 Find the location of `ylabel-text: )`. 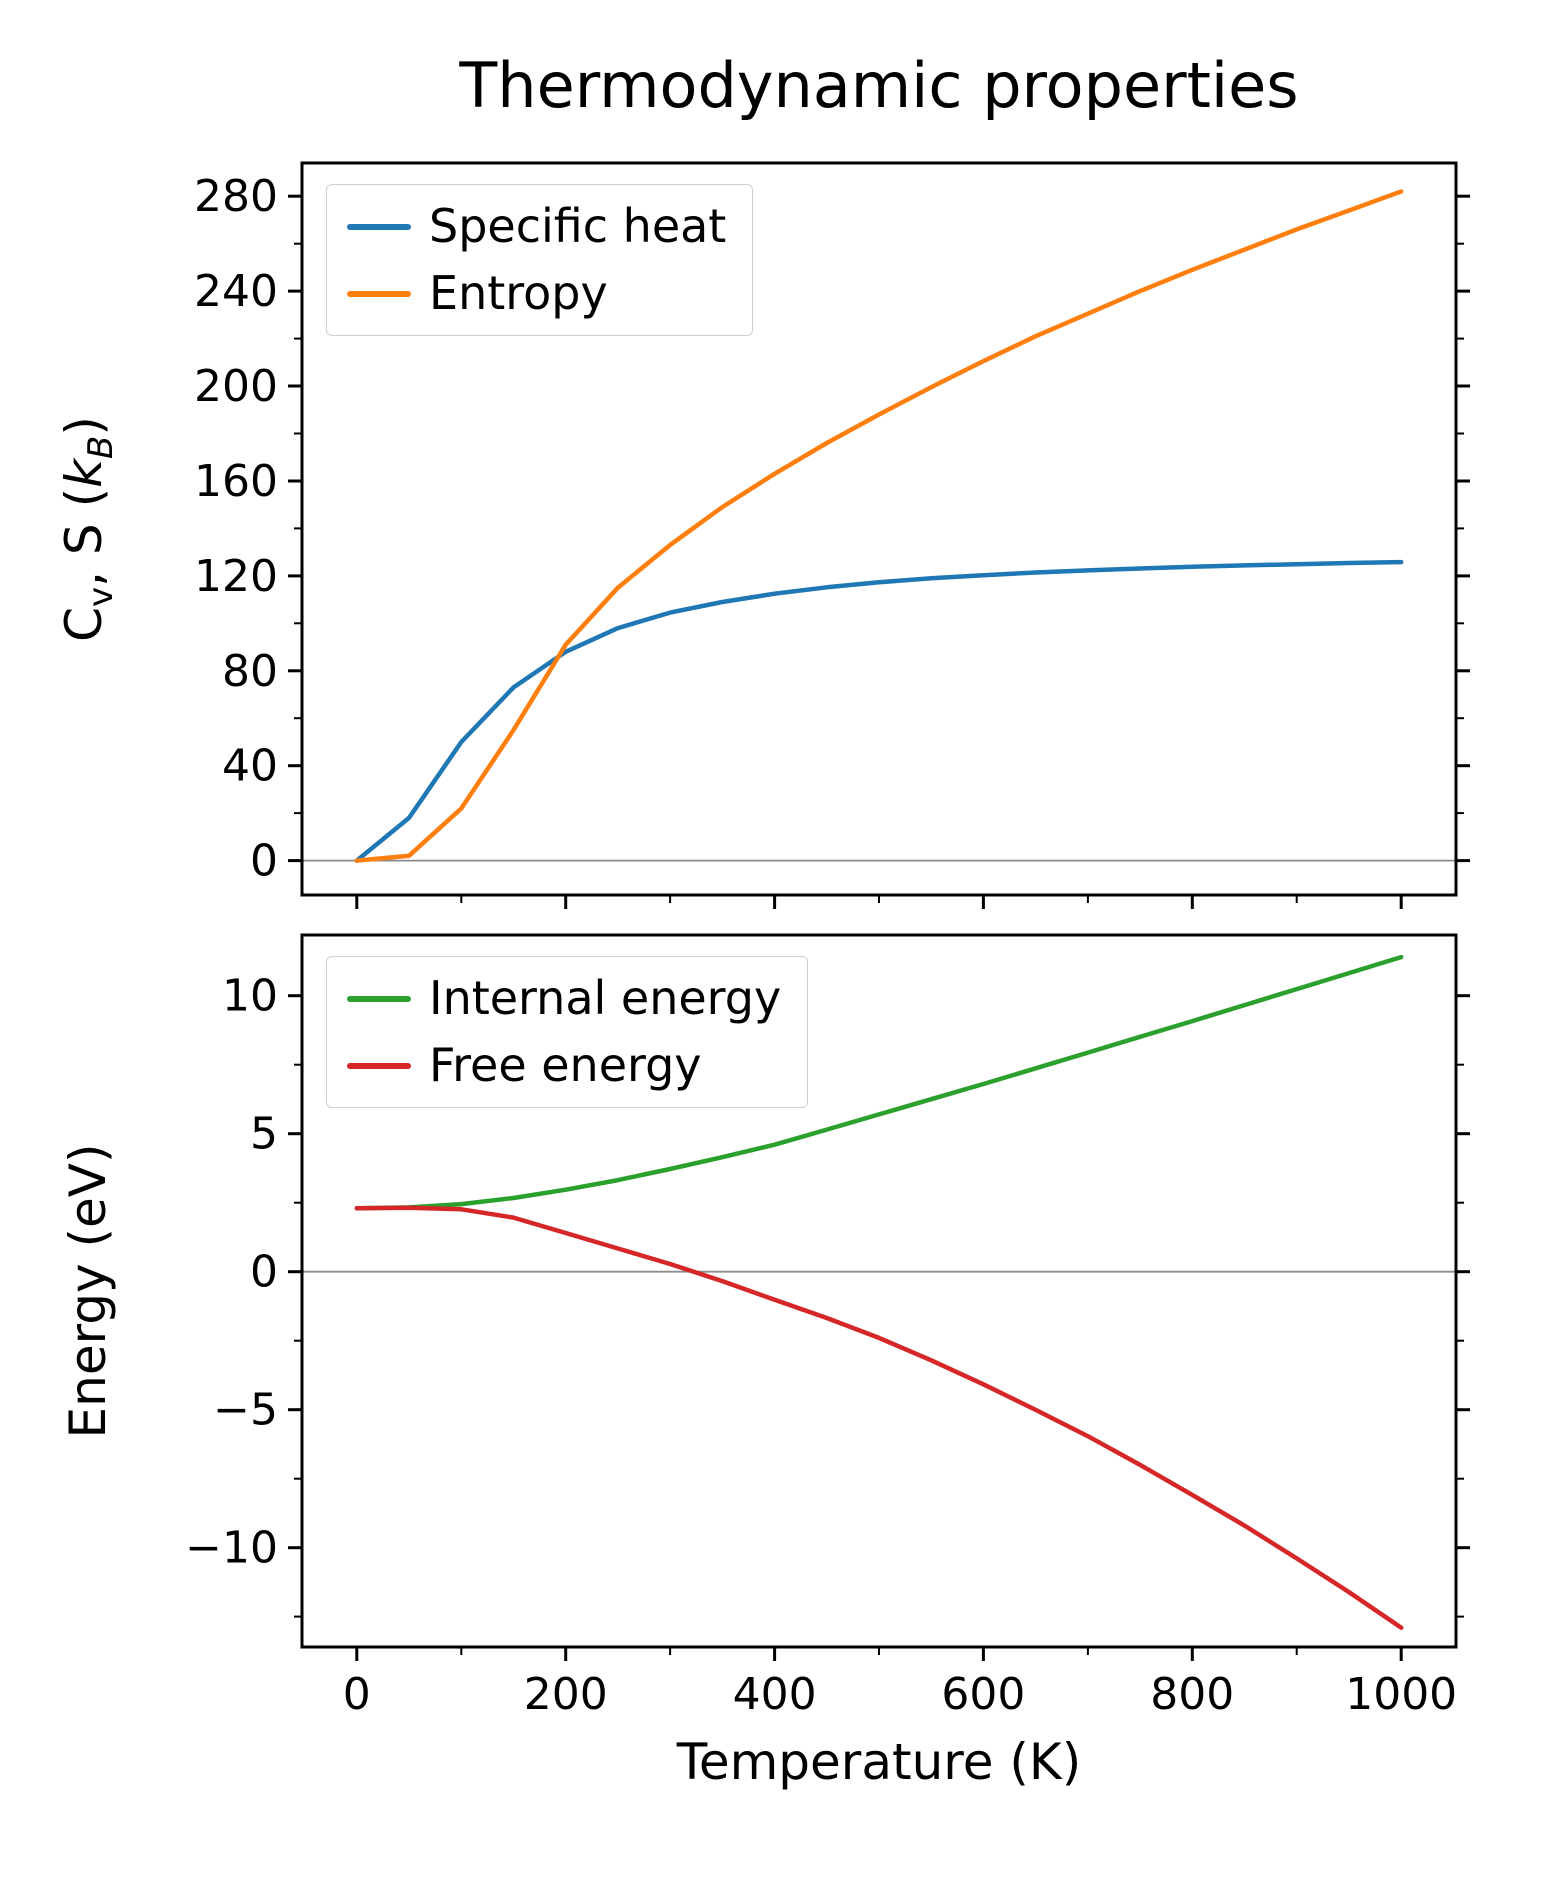

ylabel-text: ) is located at coordinates (84, 426).